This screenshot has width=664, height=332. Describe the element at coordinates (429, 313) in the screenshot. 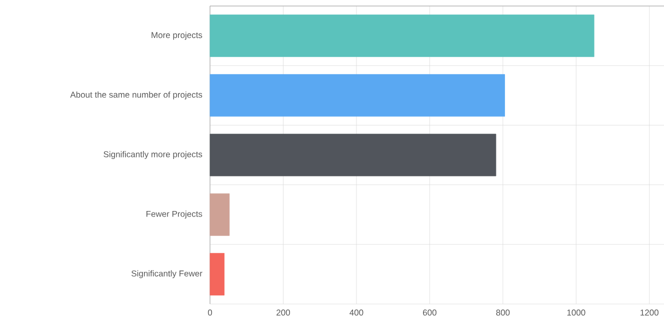

I see `x-tick-label: 600` at that location.